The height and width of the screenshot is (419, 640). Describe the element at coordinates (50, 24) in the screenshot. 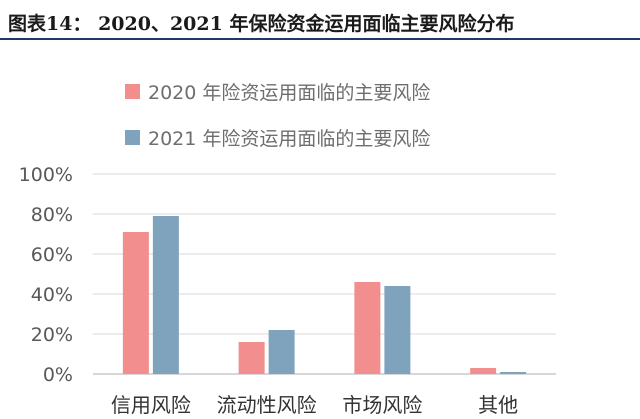

I see `figure-label: 图表14：` at that location.